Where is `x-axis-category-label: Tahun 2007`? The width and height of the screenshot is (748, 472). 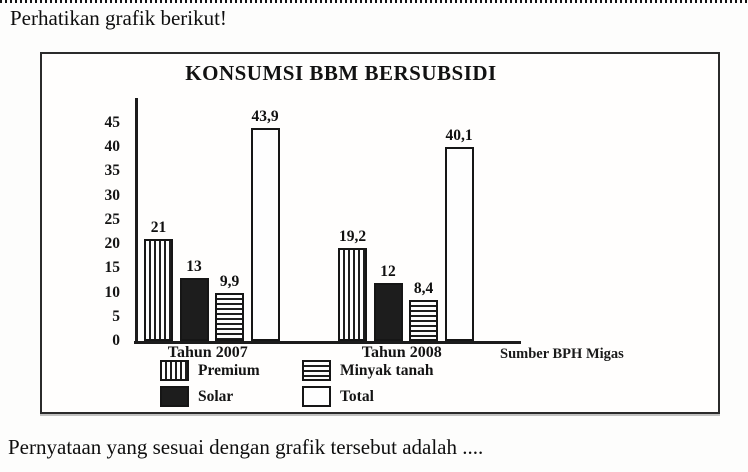
x-axis-category-label: Tahun 2007 is located at coordinates (207, 352).